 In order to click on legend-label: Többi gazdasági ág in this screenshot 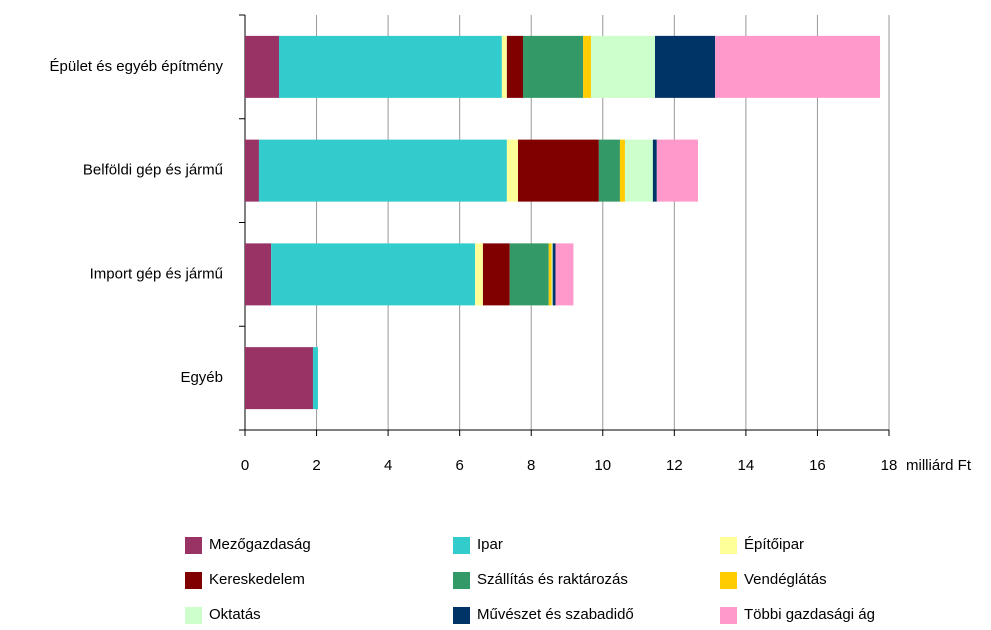, I will do `click(809, 614)`.